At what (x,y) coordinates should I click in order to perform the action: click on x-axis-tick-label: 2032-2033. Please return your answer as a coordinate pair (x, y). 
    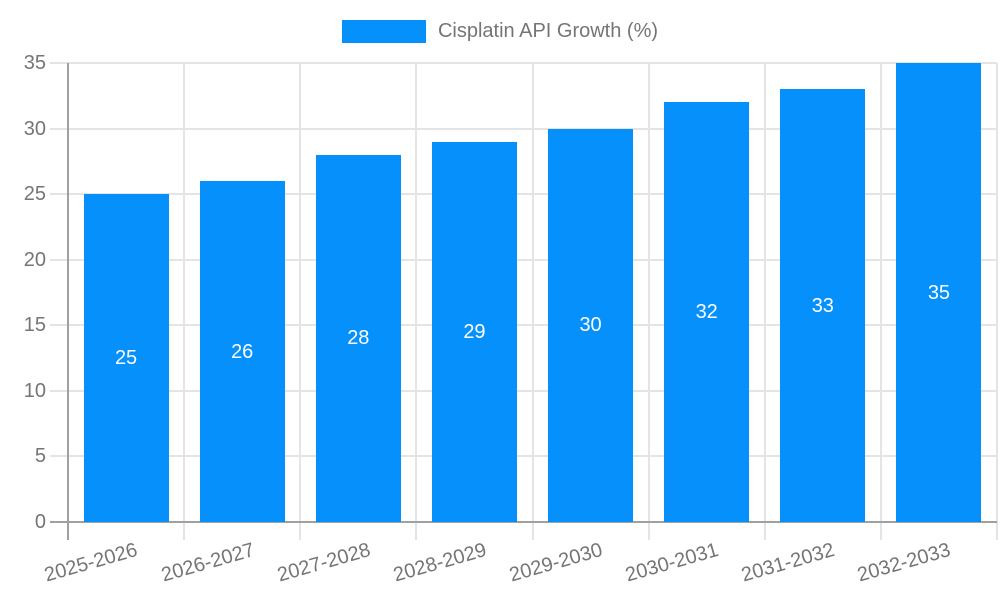
    Looking at the image, I should click on (904, 562).